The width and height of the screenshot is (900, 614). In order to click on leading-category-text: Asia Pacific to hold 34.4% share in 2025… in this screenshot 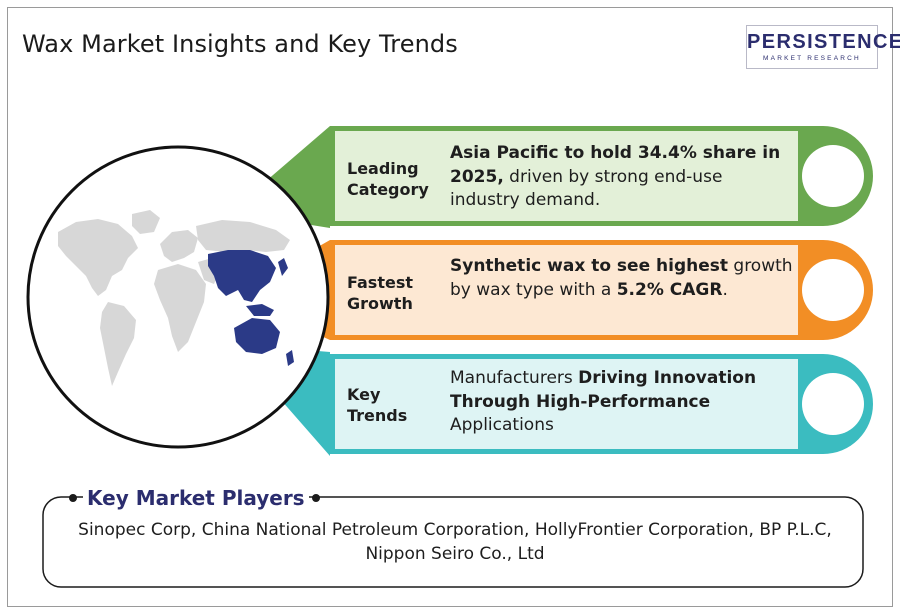, I will do `click(622, 177)`.